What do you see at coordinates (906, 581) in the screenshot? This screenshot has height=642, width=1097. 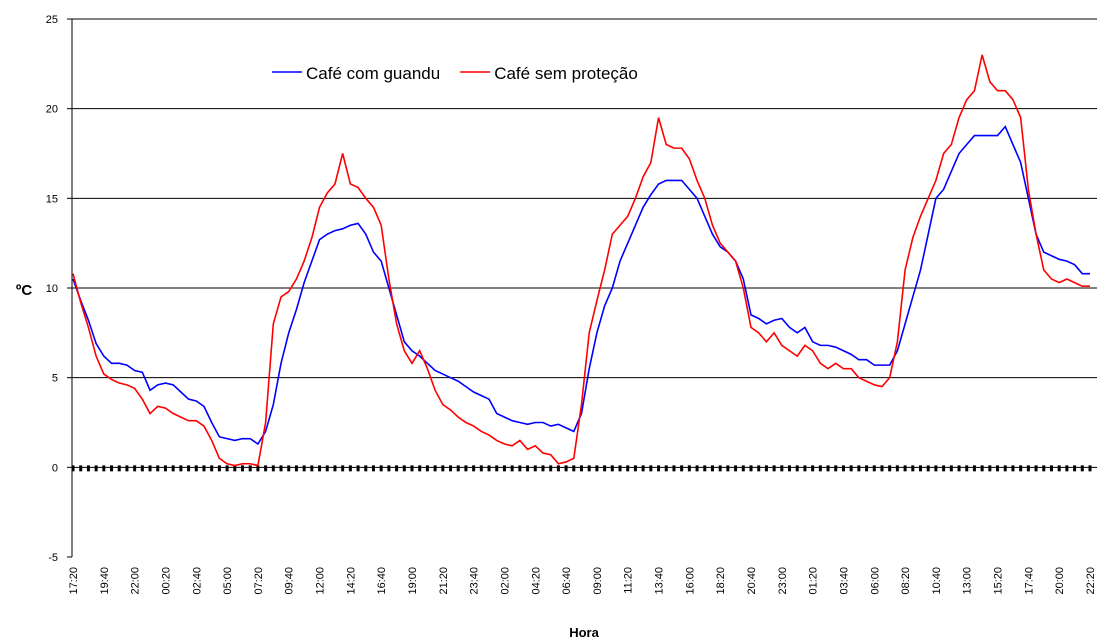 I see `x-tick-label: 08:20` at bounding box center [906, 581].